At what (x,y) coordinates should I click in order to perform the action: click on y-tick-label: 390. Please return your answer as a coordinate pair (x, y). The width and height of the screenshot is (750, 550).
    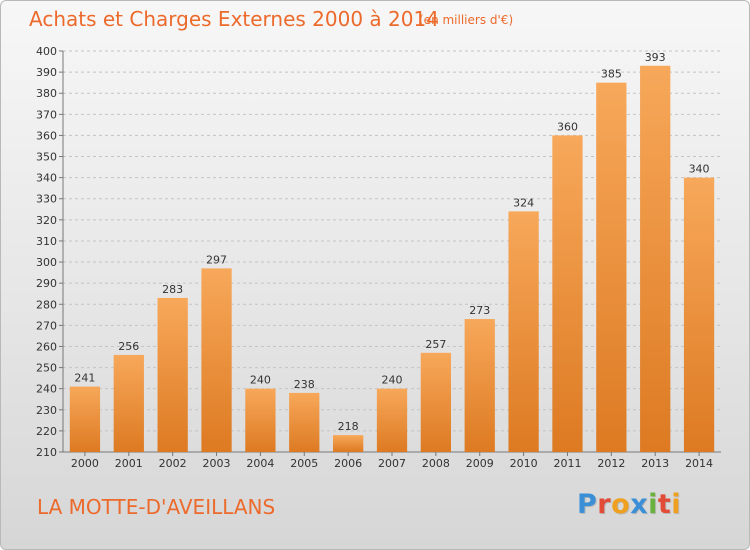
    Looking at the image, I should click on (46, 72).